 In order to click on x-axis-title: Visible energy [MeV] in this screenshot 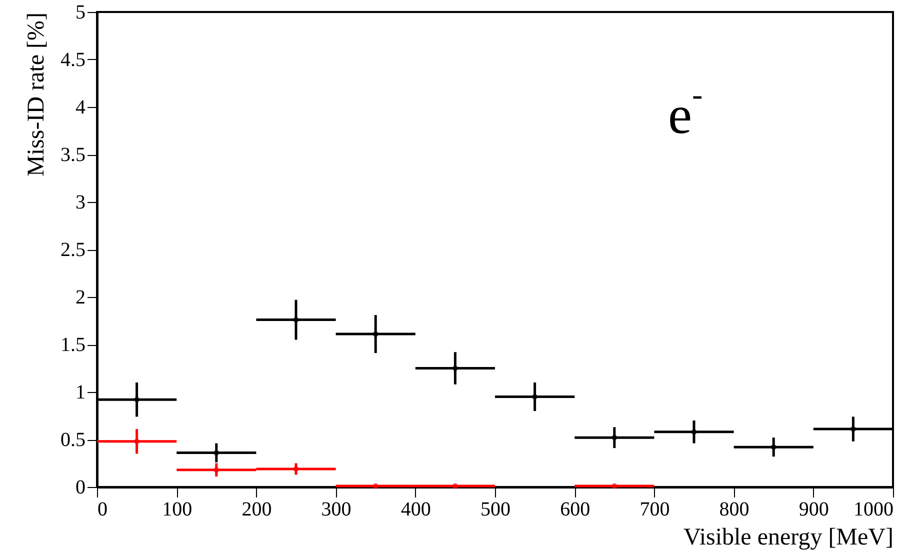, I will do `click(788, 537)`.